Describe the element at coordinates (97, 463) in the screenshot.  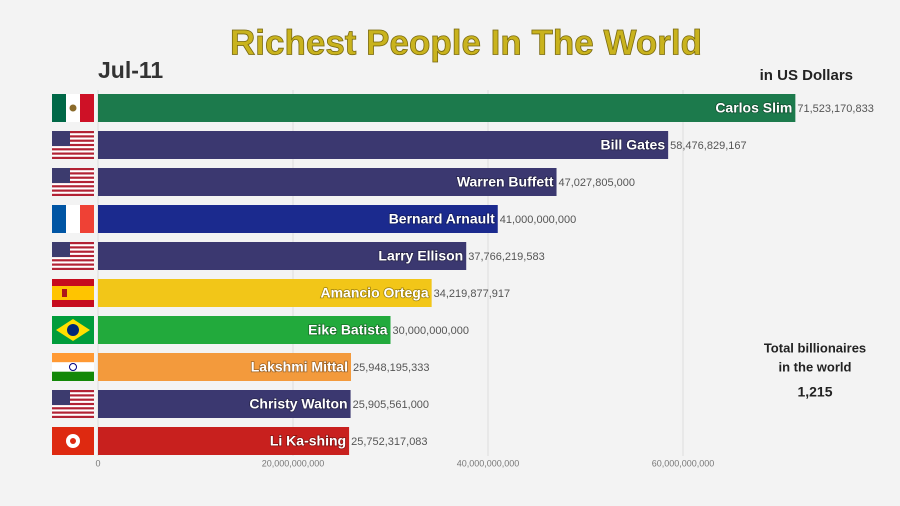
I see `x-tick-label: 0` at that location.